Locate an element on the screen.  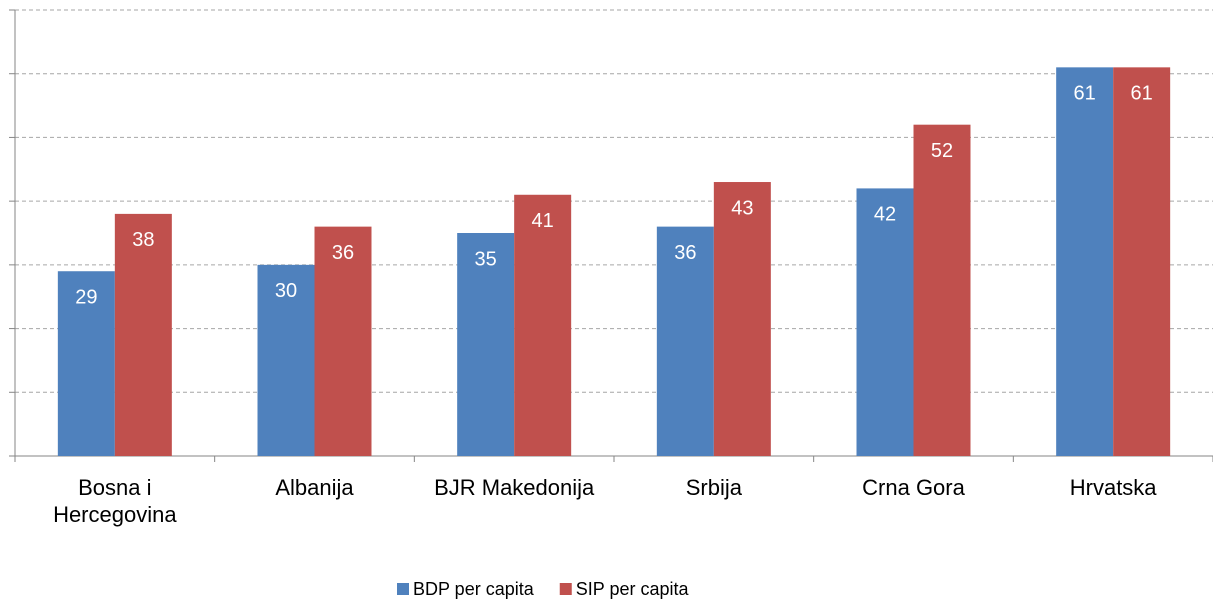
x-tick-label: Hrvatska is located at coordinates (1113, 487).